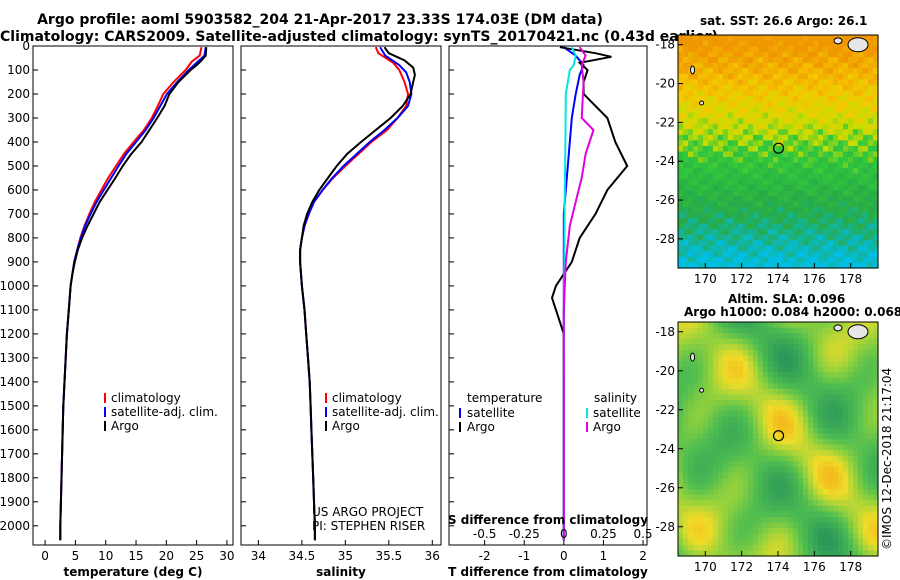 This screenshot has height=580, width=900. What do you see at coordinates (226, 556) in the screenshot?
I see `x-tick-label: 30` at bounding box center [226, 556].